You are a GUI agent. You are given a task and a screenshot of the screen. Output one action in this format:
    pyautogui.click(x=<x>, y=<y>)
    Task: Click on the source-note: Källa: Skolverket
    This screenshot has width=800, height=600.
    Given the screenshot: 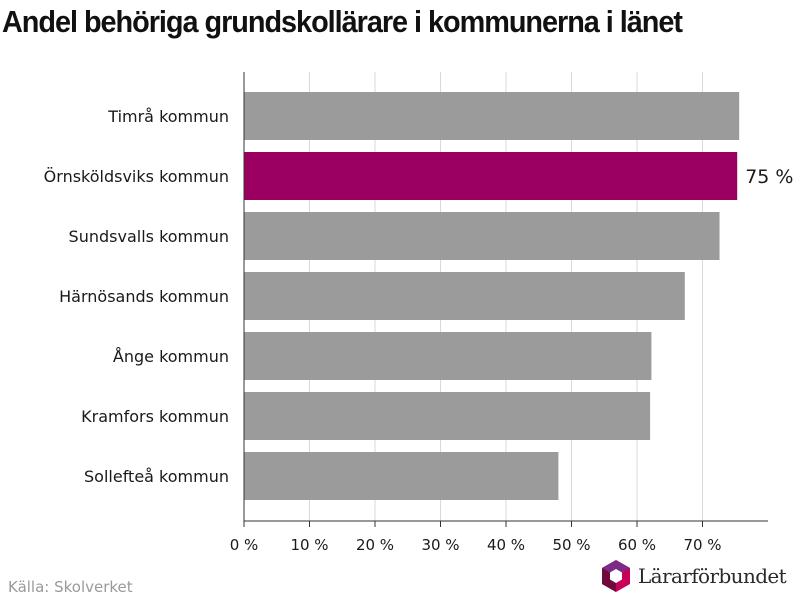 What is the action you would take?
    pyautogui.click(x=70, y=587)
    